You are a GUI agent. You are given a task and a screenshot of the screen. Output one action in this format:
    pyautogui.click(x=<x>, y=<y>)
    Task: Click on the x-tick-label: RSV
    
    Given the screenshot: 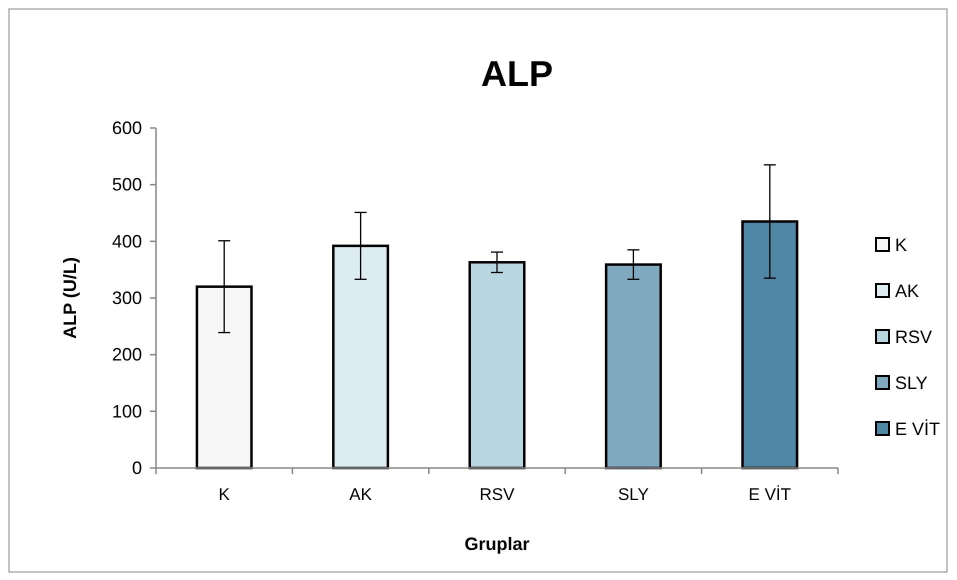 What is the action you would take?
    pyautogui.click(x=498, y=494)
    